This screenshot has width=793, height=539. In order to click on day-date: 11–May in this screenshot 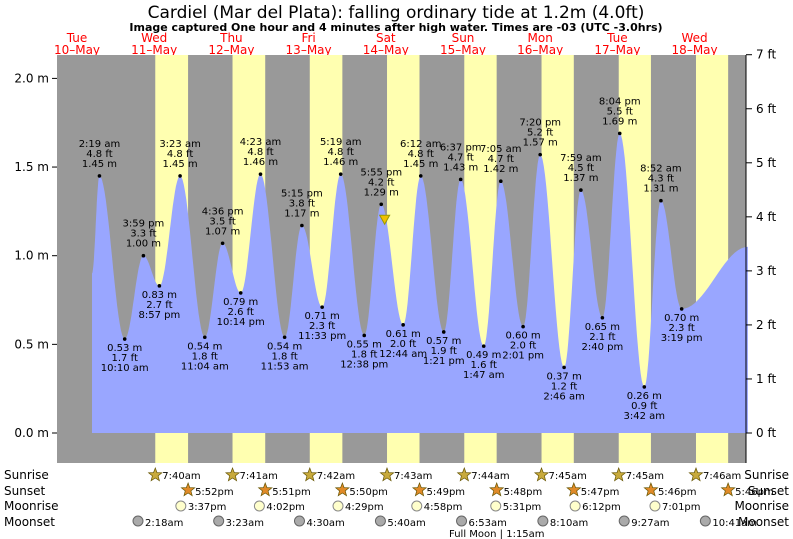, I will do `click(154, 50)`.